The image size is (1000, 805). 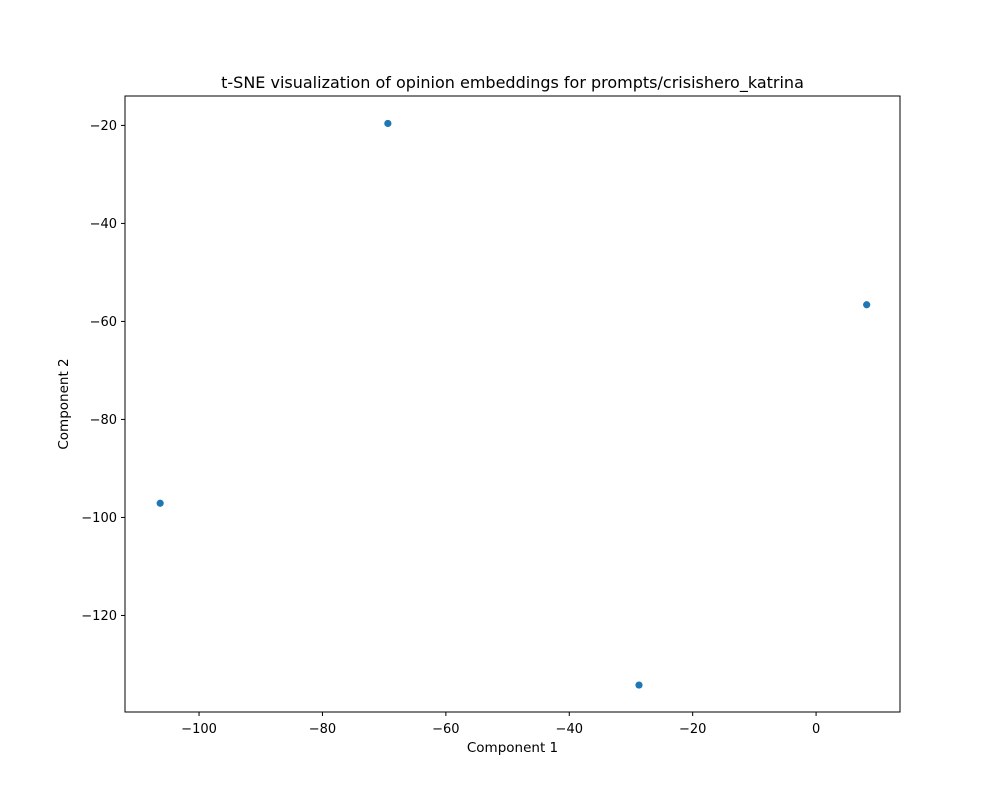 I want to click on y-axis-ticks: −120 −100 −80 −60 −40 −20, so click(x=103, y=371).